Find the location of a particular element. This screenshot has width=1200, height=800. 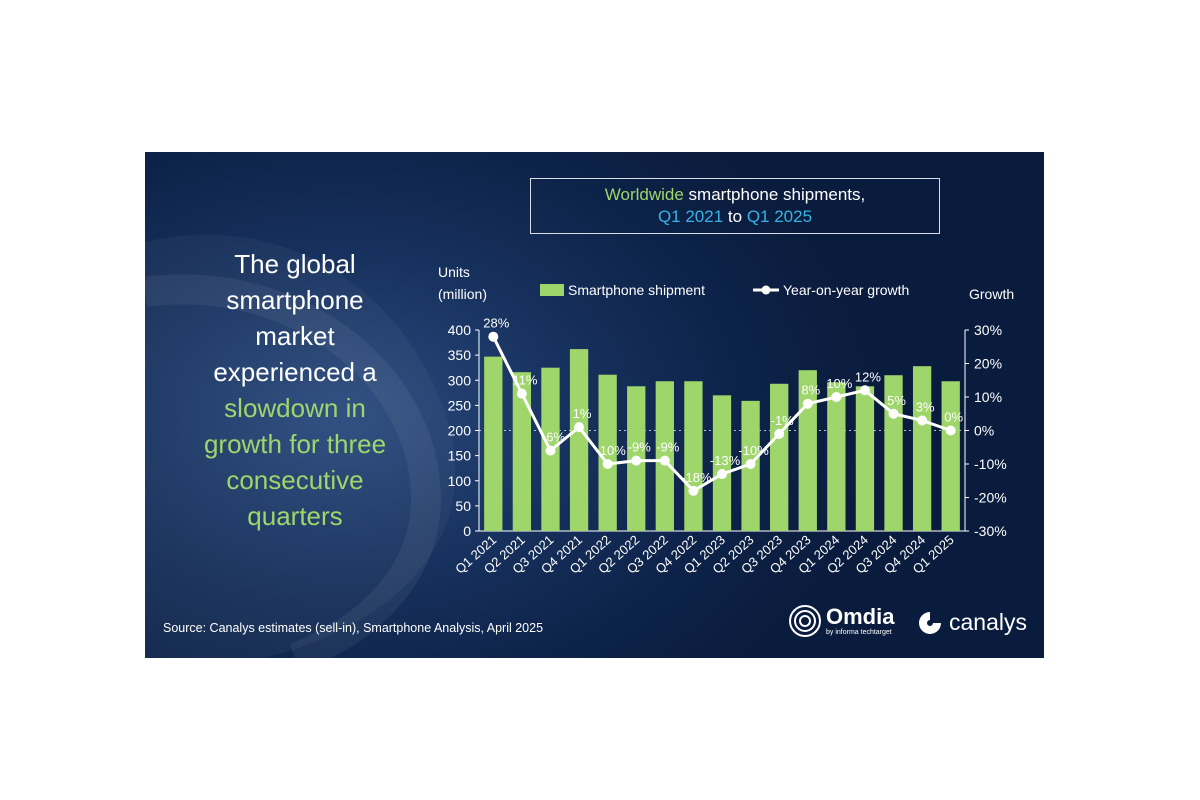

y-left-tick-label: 100 is located at coordinates (460, 481).